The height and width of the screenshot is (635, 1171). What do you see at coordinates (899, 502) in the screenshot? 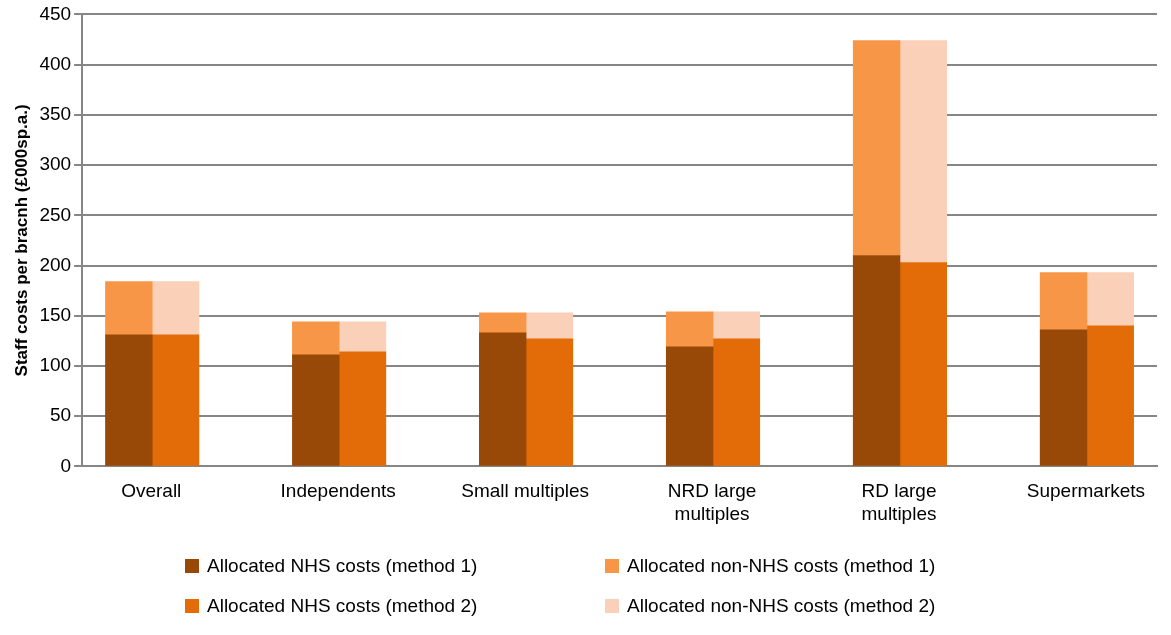
I see `x-tick-label: RD large multiples` at bounding box center [899, 502].